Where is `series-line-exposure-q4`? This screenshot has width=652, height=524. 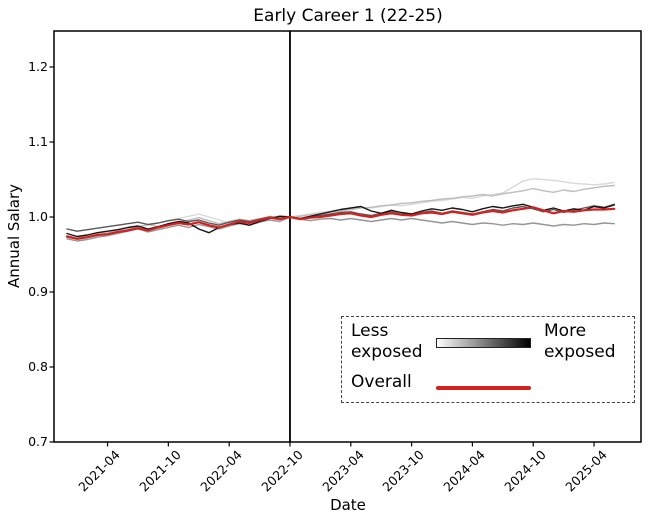
series-line-exposure-q4 is located at coordinates (340, 217).